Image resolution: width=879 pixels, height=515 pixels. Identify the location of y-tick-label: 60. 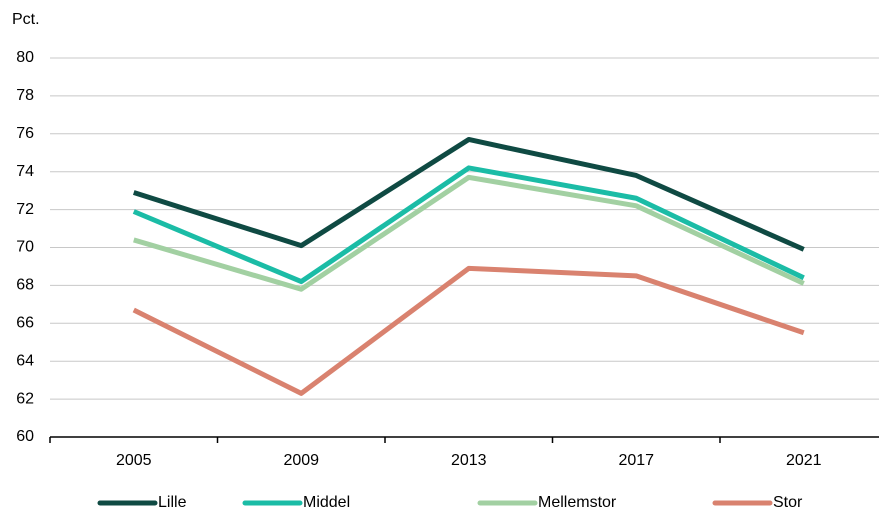
(25, 436).